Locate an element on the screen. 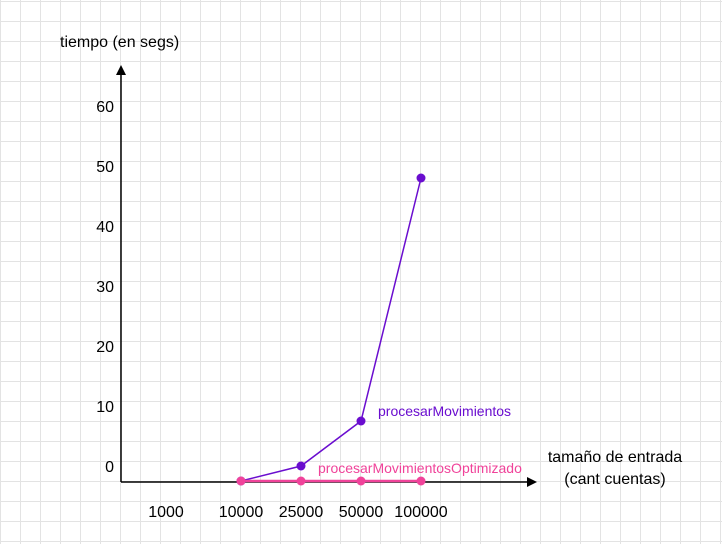 The width and height of the screenshot is (722, 544). x-tick-labels: 1000 10000 25000 50000 100000 is located at coordinates (298, 512).